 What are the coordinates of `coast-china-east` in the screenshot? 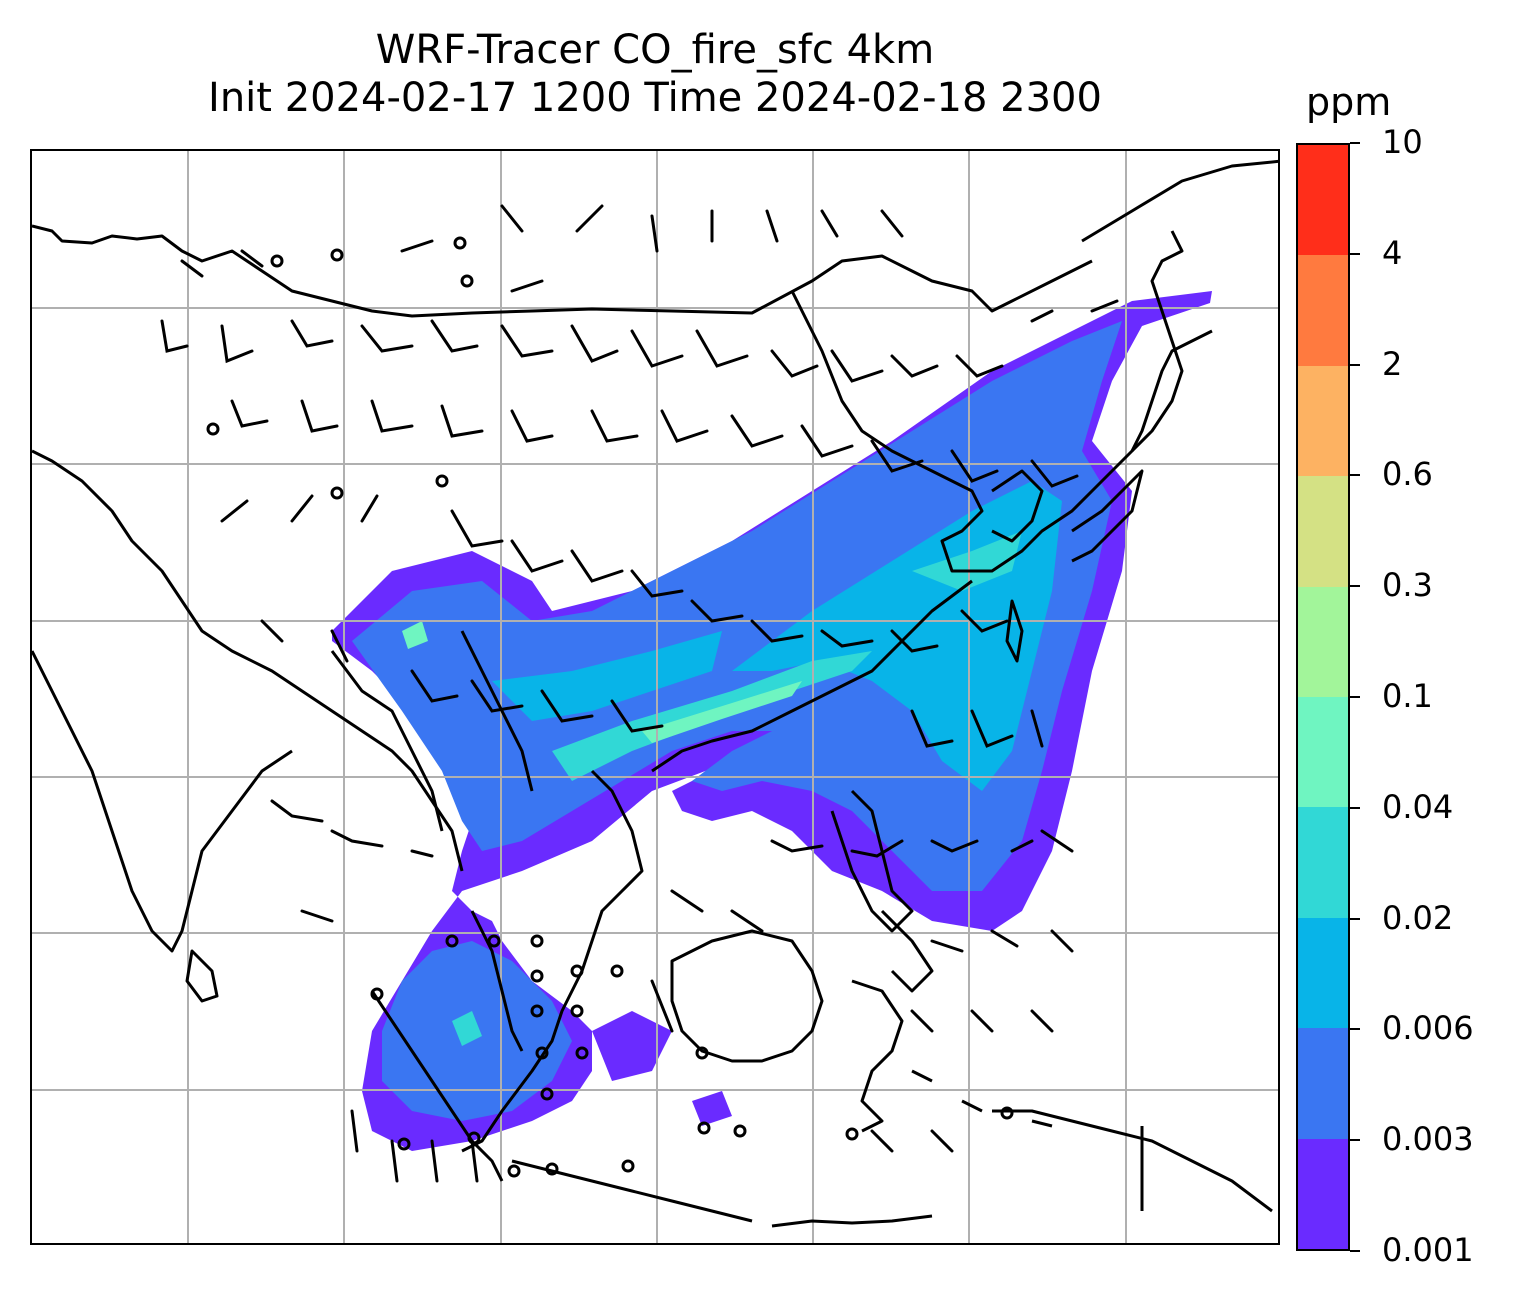 It's located at (1001, 431).